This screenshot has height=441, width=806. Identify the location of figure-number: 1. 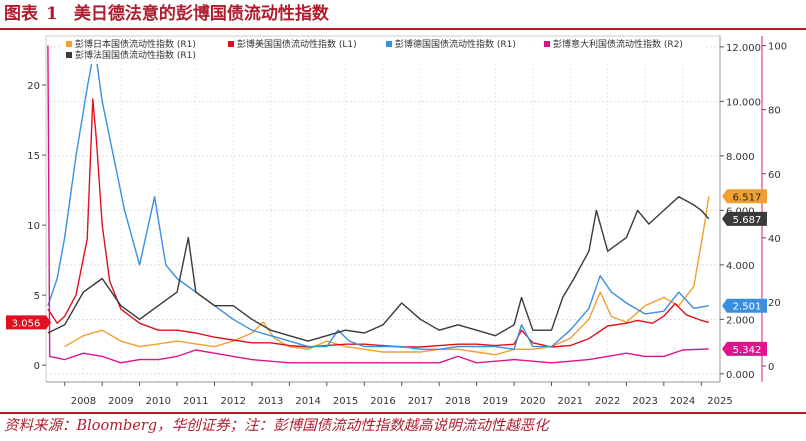
(52, 14).